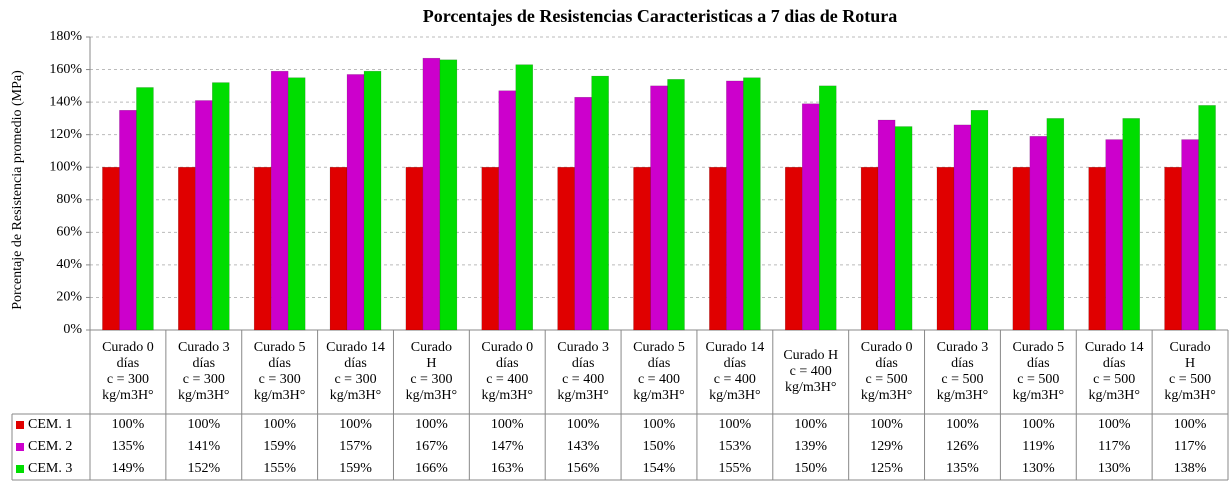 Image resolution: width=1232 pixels, height=482 pixels. Describe the element at coordinates (69, 199) in the screenshot. I see `y-tick-label: 80%` at that location.